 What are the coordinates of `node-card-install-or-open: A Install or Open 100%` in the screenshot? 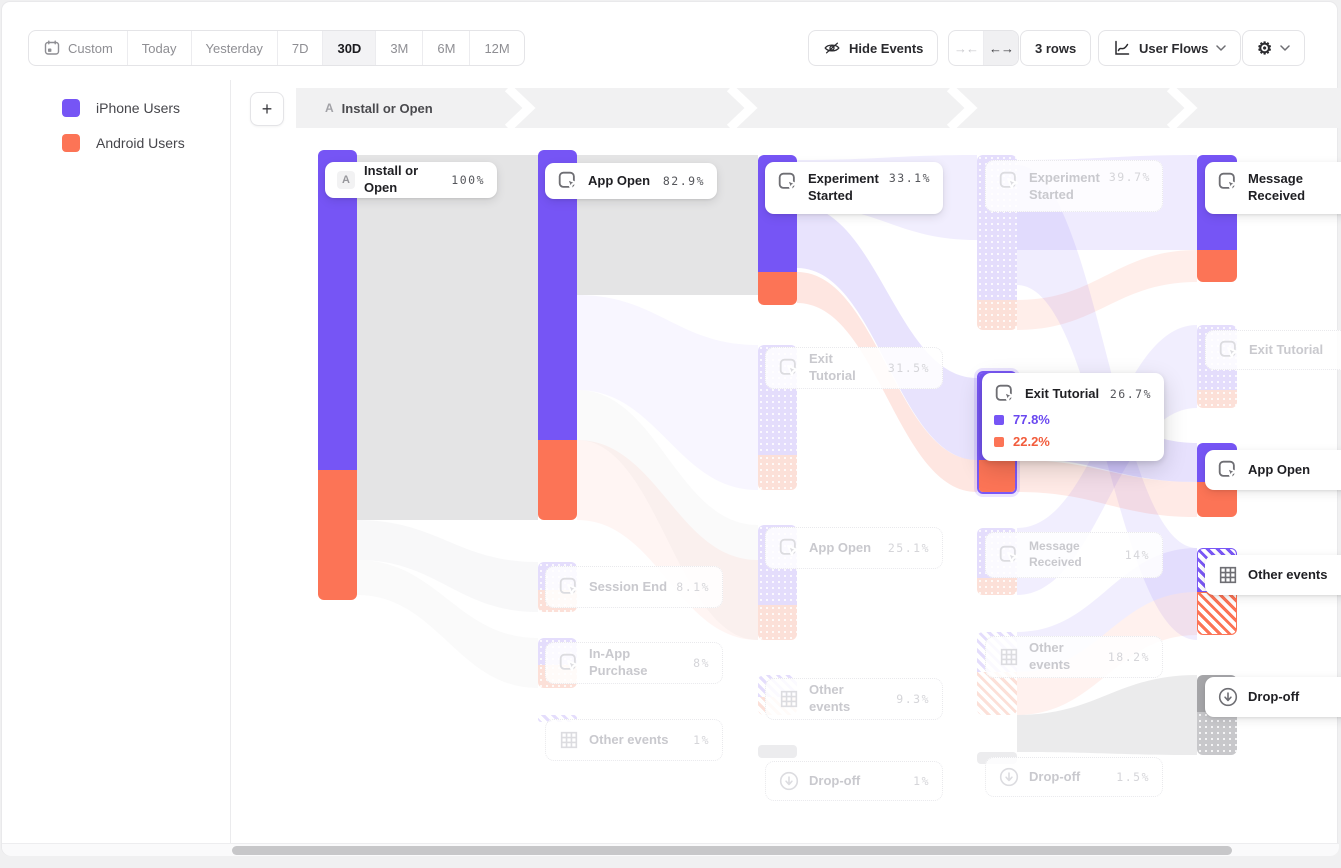 It's located at (411, 180).